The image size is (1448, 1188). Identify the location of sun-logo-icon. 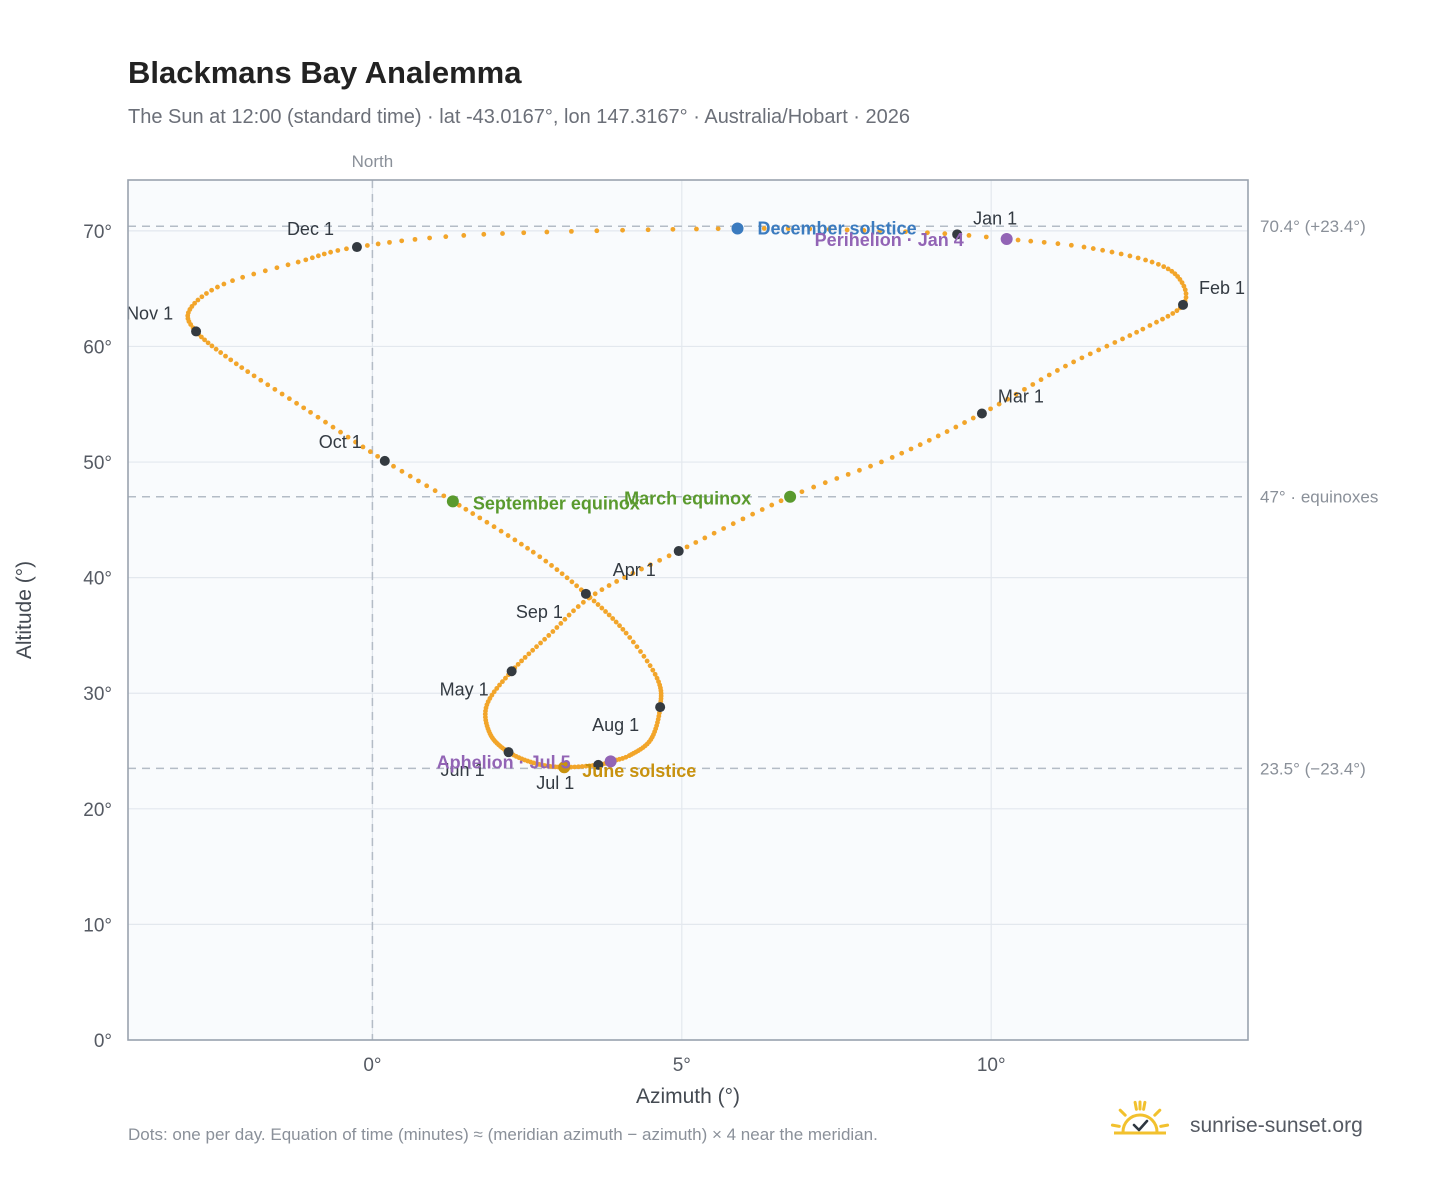
(1140, 1117).